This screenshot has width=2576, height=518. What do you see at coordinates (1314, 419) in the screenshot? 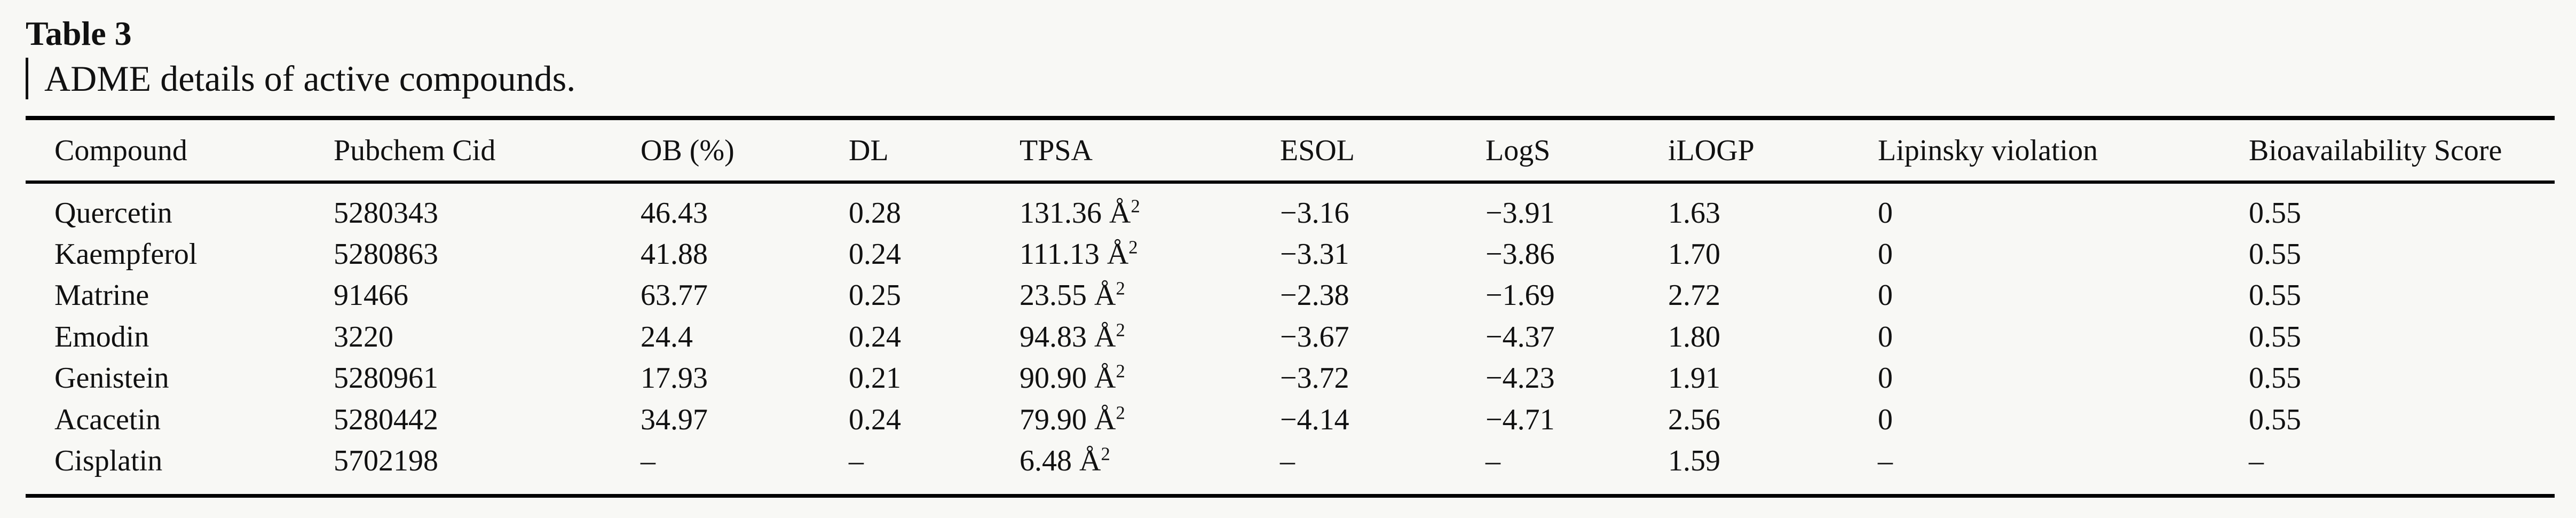
I see `cell-esol: −4.14` at bounding box center [1314, 419].